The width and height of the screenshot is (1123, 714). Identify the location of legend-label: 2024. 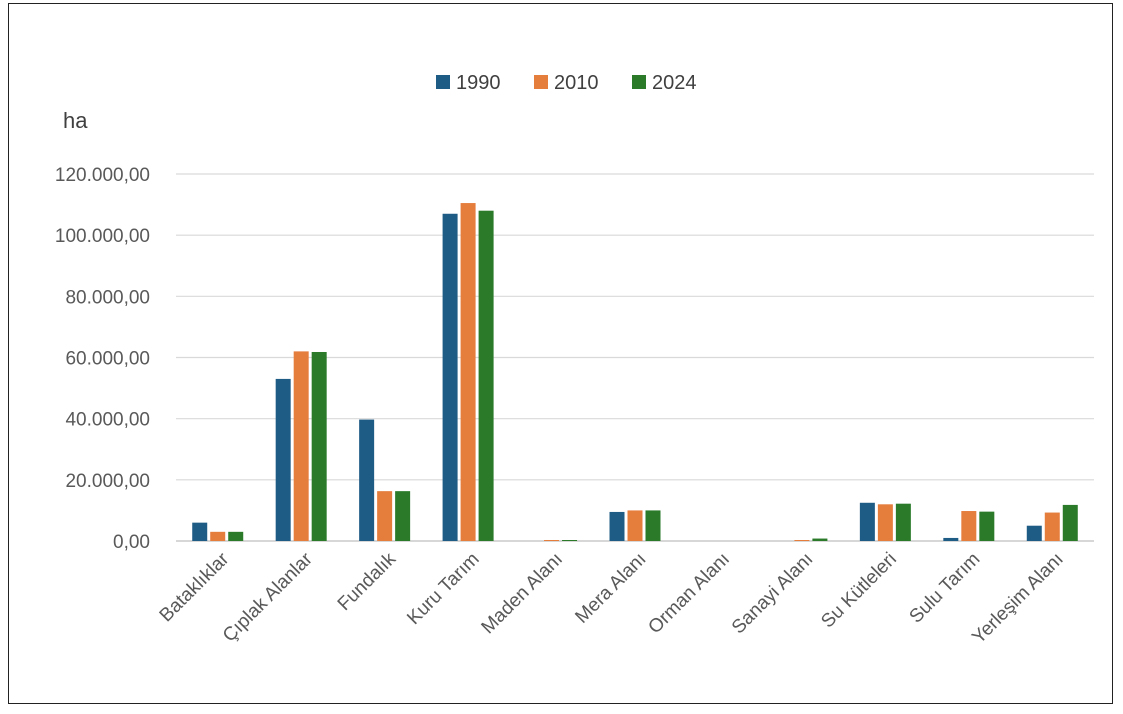
(674, 83).